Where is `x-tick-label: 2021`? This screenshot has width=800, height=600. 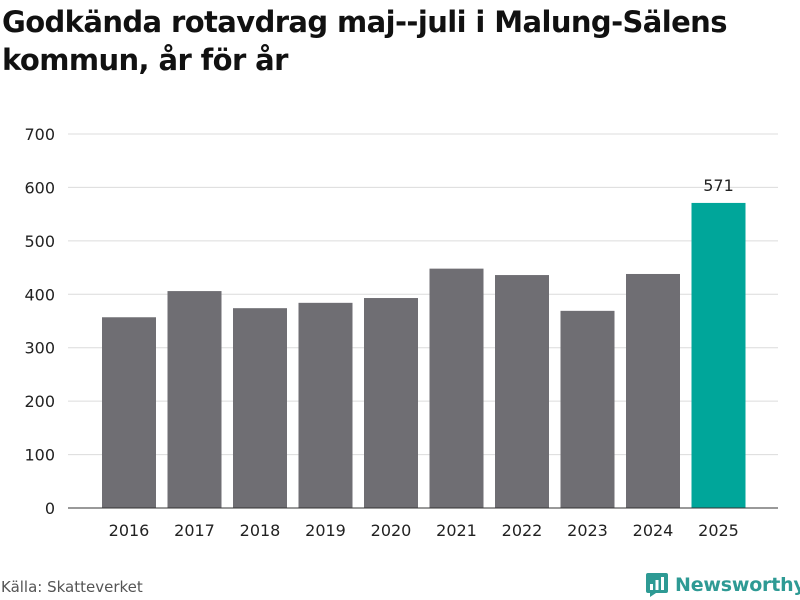
x-tick-label: 2021 is located at coordinates (456, 530).